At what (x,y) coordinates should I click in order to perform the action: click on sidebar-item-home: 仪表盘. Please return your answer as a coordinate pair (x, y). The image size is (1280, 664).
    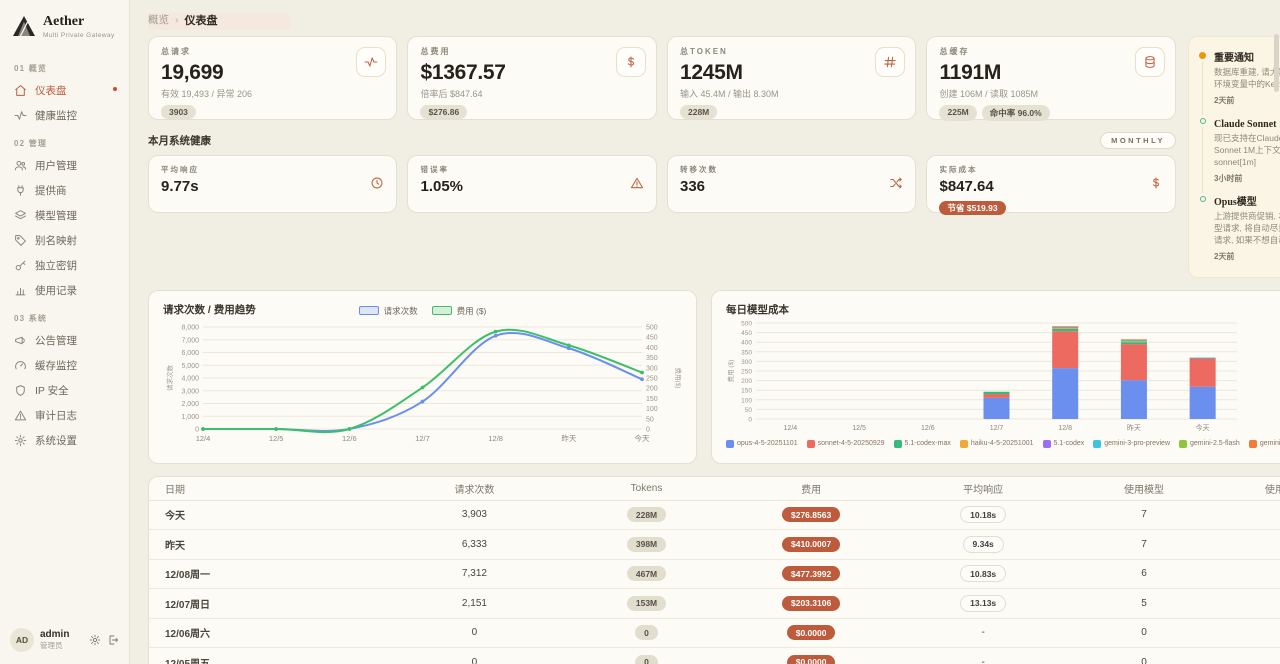
    Looking at the image, I should click on (64, 90).